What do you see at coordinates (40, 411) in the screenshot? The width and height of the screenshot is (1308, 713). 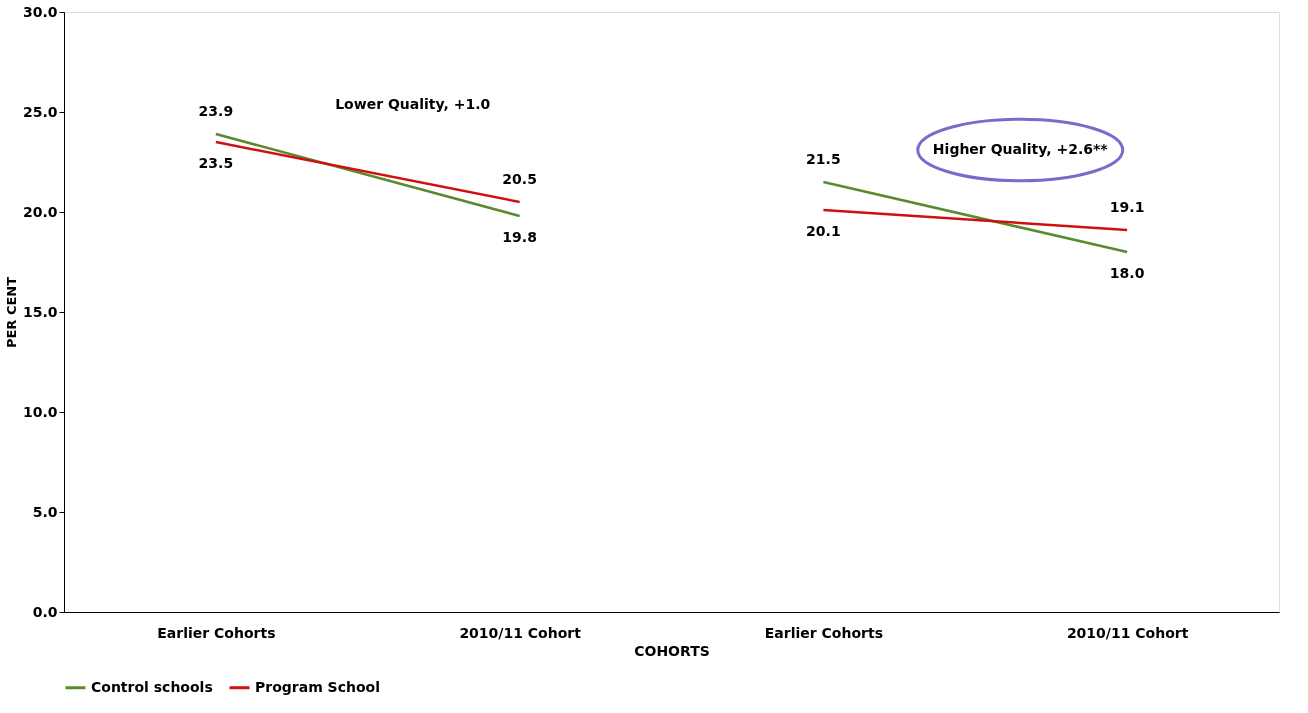 I see `y-tick-label: 10.0` at bounding box center [40, 411].